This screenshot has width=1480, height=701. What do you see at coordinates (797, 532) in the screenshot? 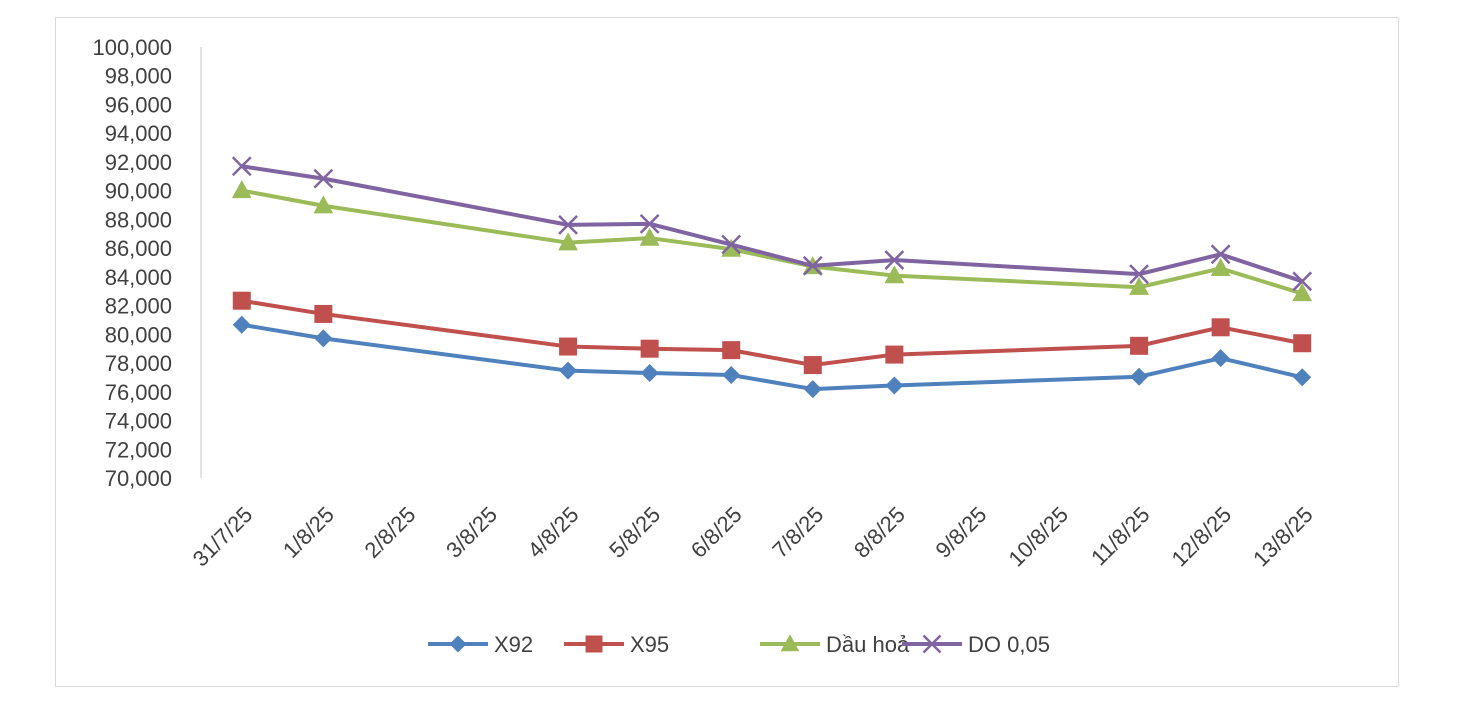
I see `x-tick-label: 7/8/25` at bounding box center [797, 532].